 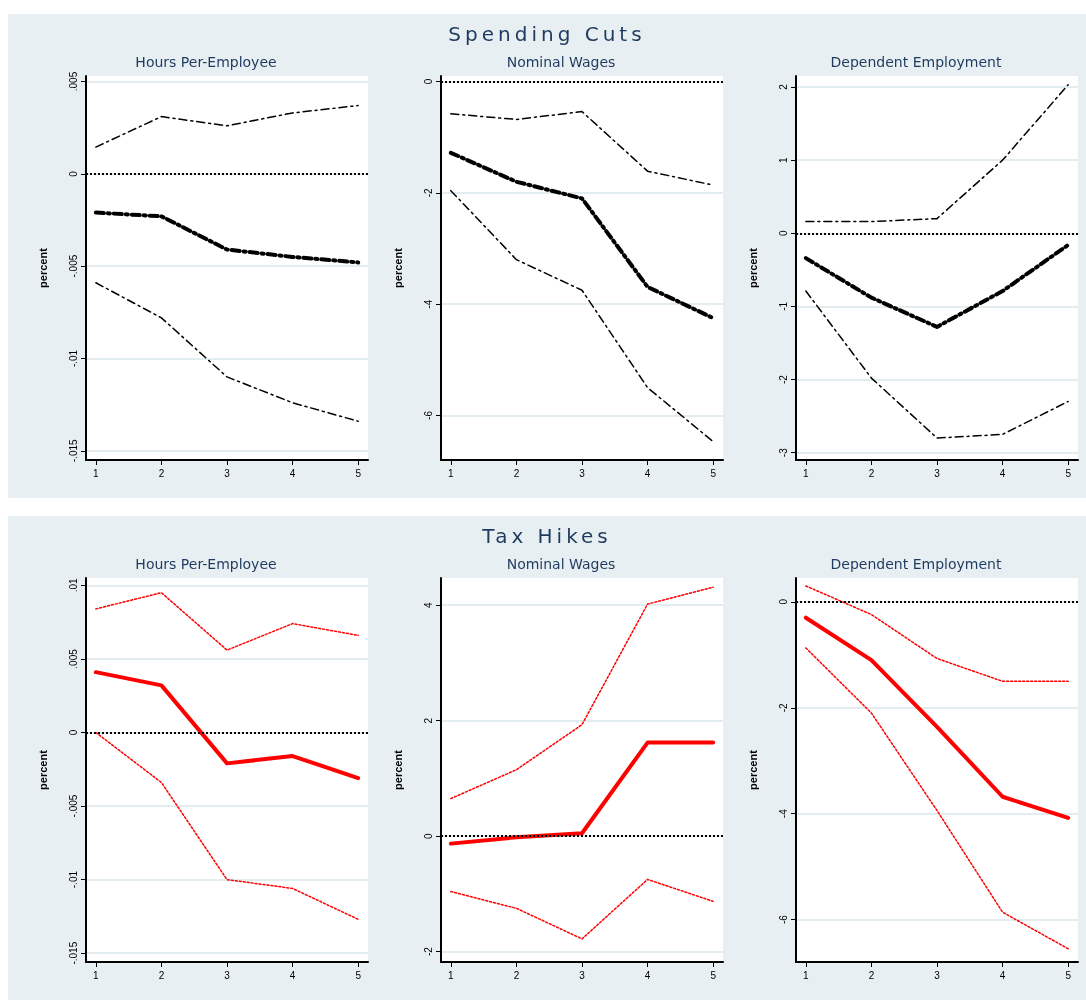 What do you see at coordinates (783, 306) in the screenshot?
I see `y-tick-label: -1` at bounding box center [783, 306].